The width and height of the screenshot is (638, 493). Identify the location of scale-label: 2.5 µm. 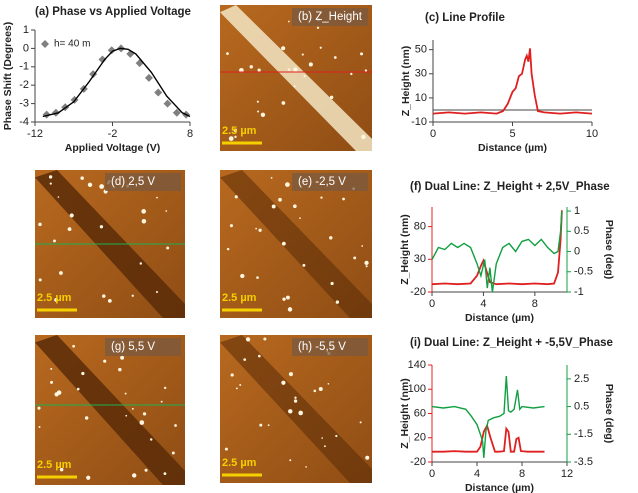
(239, 463).